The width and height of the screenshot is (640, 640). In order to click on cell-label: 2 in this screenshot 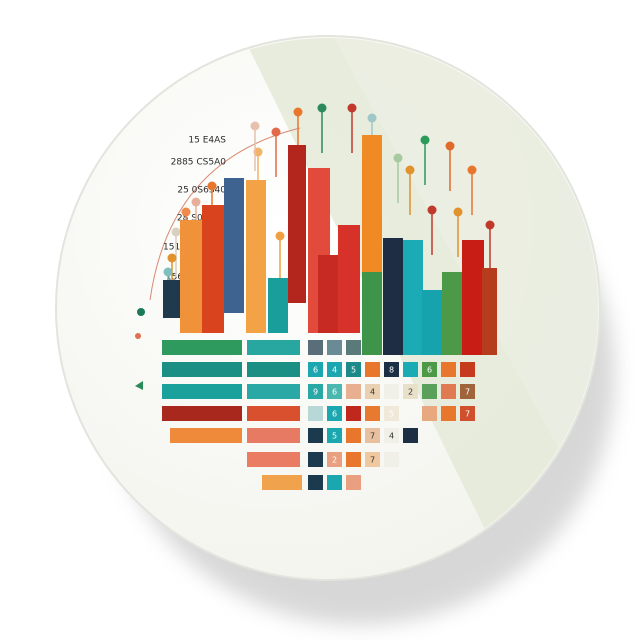, I will do `click(410, 392)`.